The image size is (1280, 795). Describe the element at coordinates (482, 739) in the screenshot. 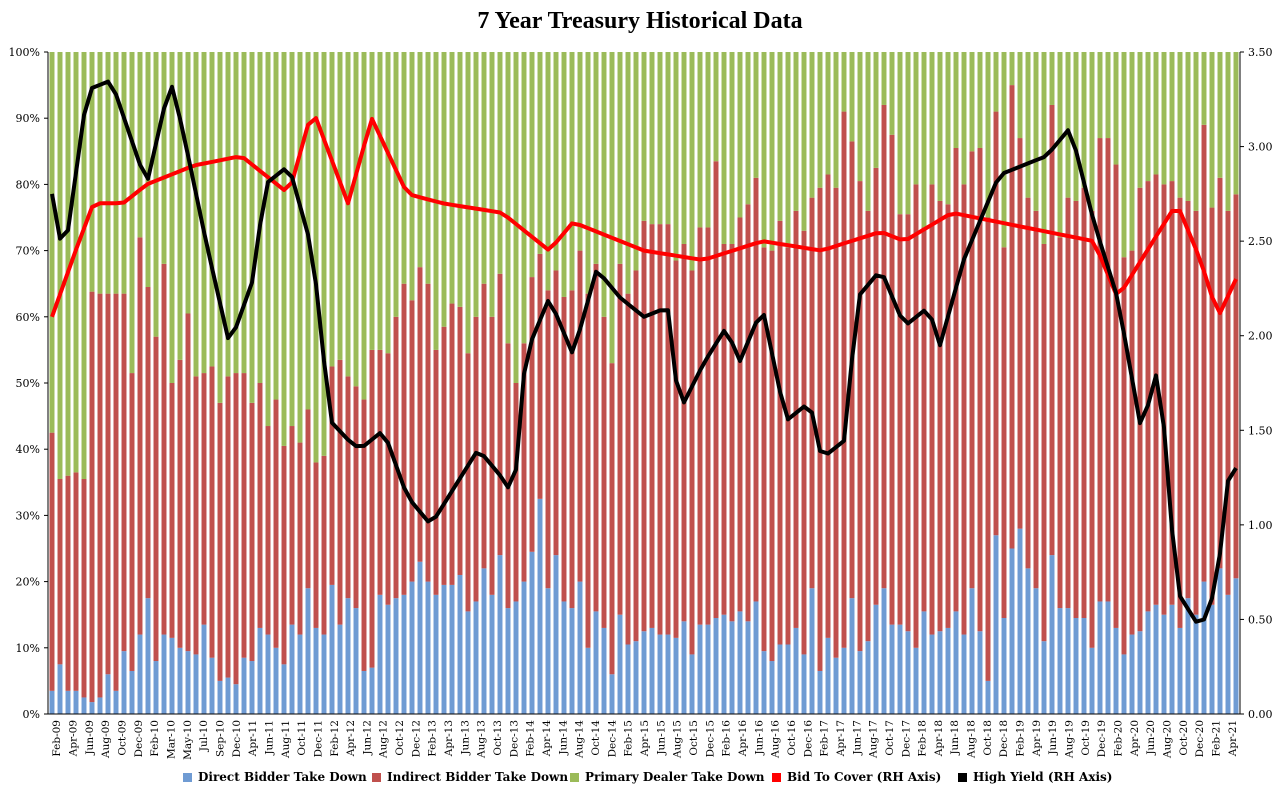

I see `x-tick-label: Aug-13` at that location.